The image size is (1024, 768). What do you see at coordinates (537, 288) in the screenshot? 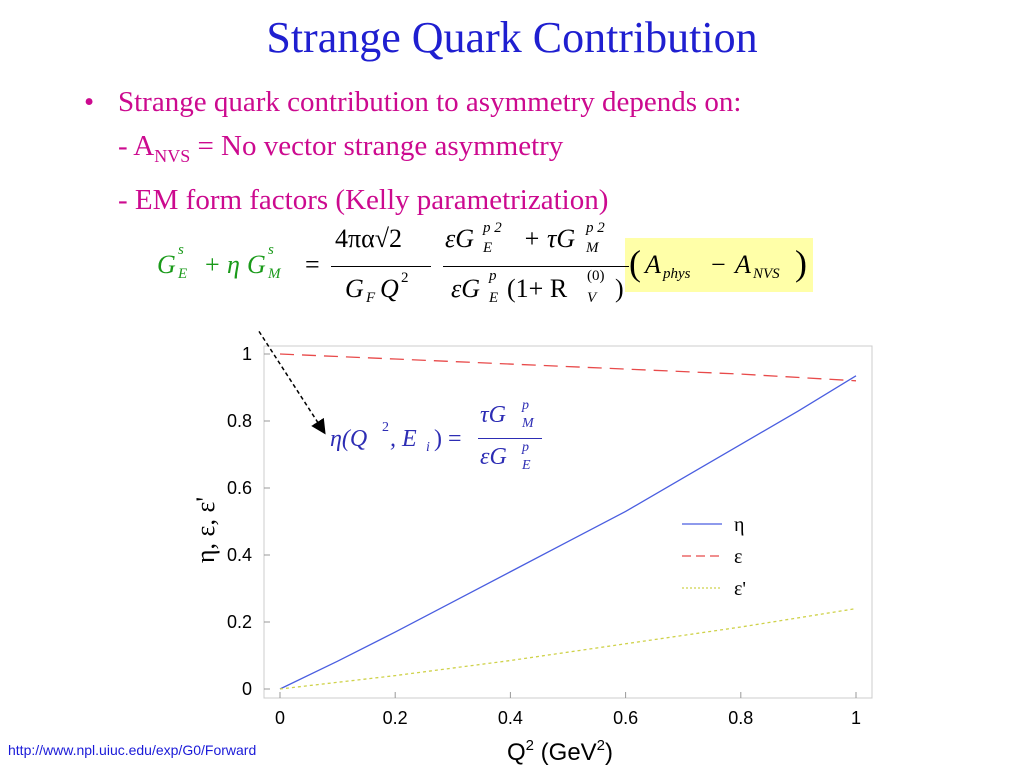
I see `fraction-2-den-rest: (1+ R` at bounding box center [537, 288].